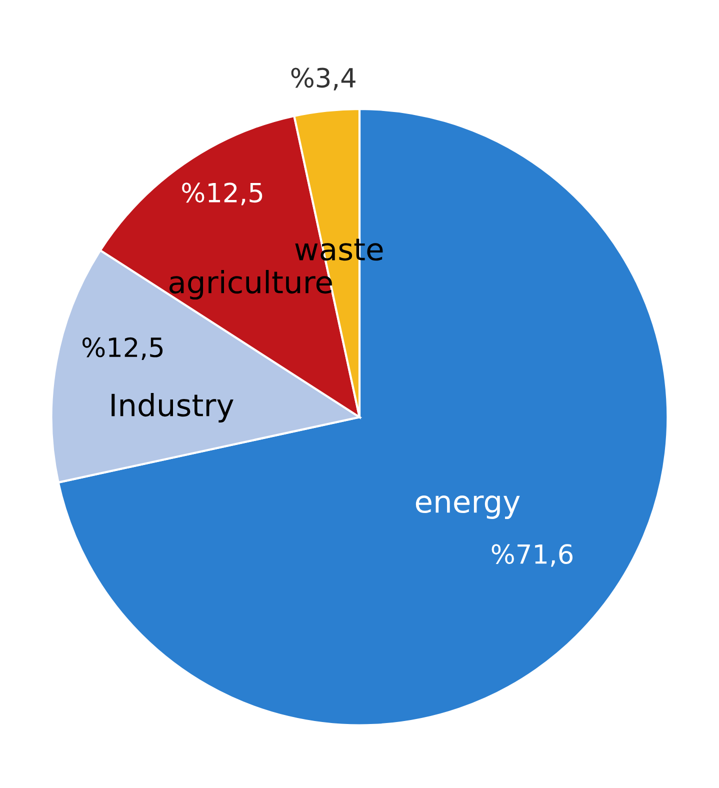 This screenshot has height=788, width=719. What do you see at coordinates (173, 407) in the screenshot?
I see `slice-label: Industry` at bounding box center [173, 407].